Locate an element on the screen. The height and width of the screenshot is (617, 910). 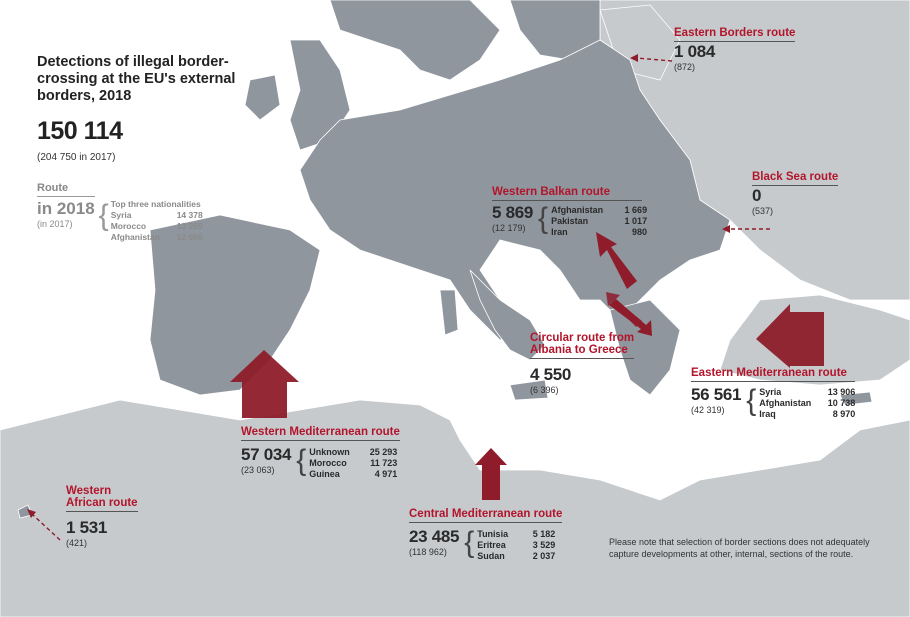
nationality-row: Afghanistan 1 669 is located at coordinates (599, 210).